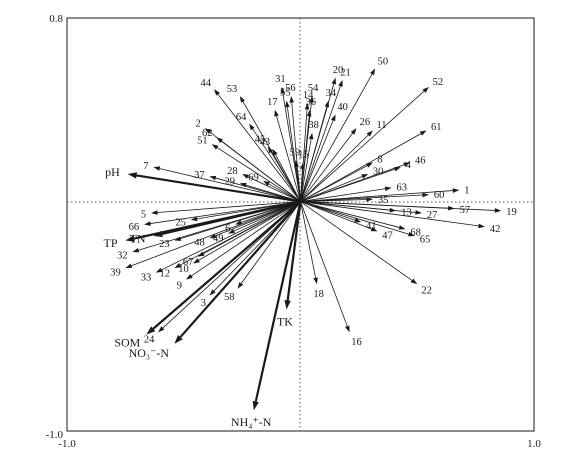 The height and width of the screenshot is (453, 567). What do you see at coordinates (206, 83) in the screenshot?
I see `sample-label-43: 44` at bounding box center [206, 83].